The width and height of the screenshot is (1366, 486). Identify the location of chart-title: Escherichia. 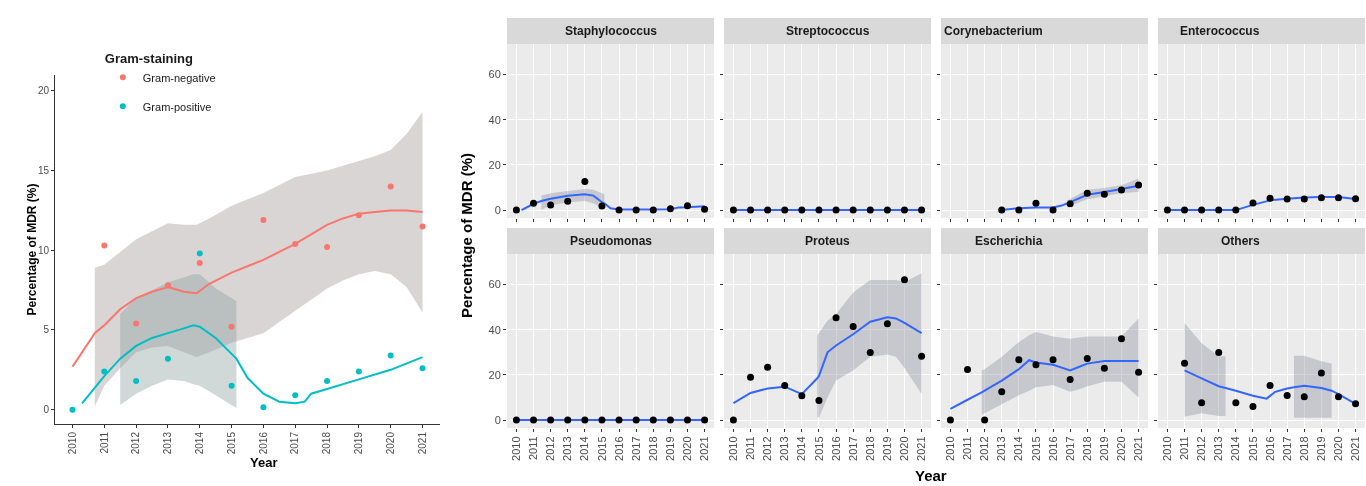
(1009, 241).